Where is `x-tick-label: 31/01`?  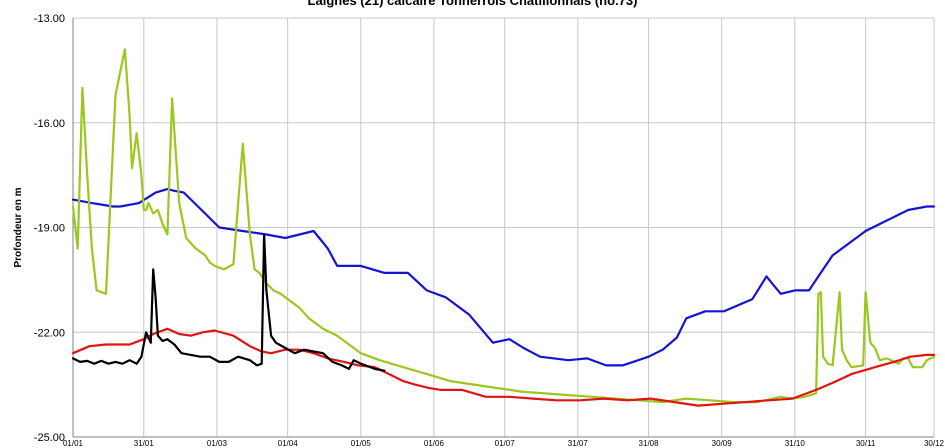 x-tick-label: 31/01 is located at coordinates (144, 443).